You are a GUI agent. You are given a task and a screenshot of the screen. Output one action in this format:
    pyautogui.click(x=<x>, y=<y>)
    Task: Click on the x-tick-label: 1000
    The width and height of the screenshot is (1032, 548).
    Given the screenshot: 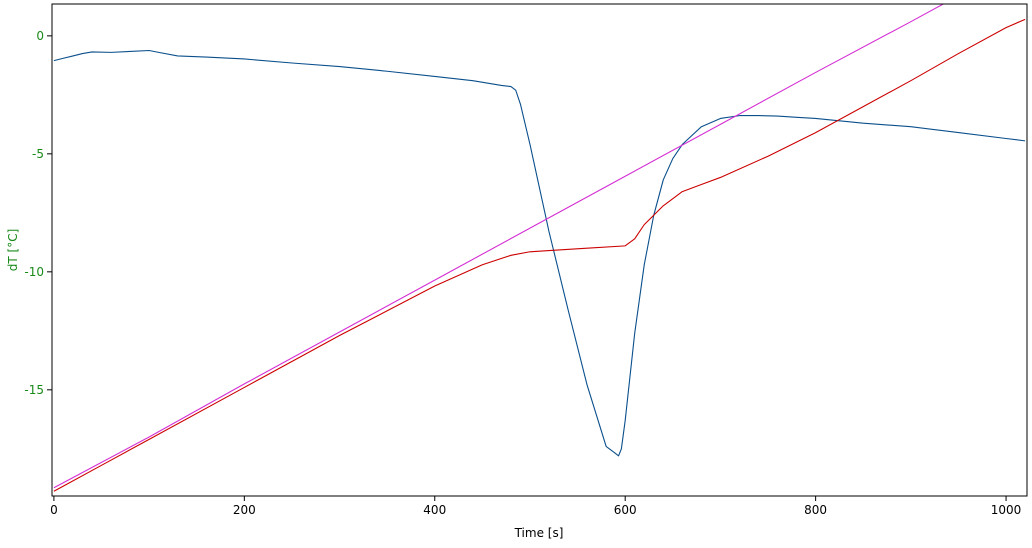 What is the action you would take?
    pyautogui.click(x=1006, y=510)
    